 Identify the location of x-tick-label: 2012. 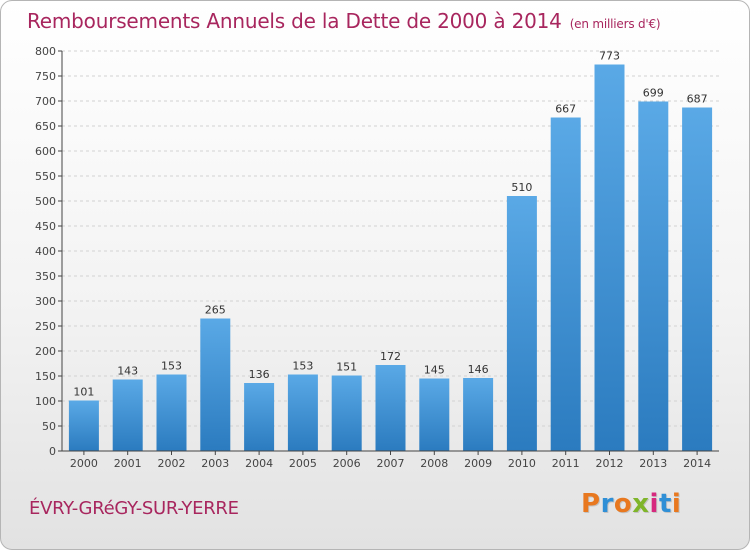
(610, 463).